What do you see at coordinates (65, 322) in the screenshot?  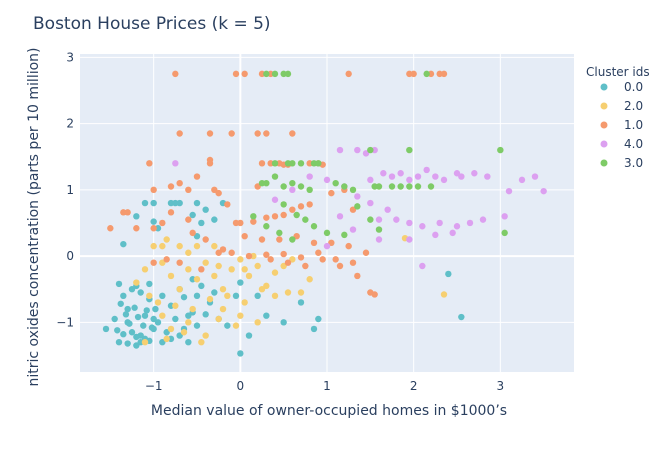 I see `y-tick-label: −1` at bounding box center [65, 322].